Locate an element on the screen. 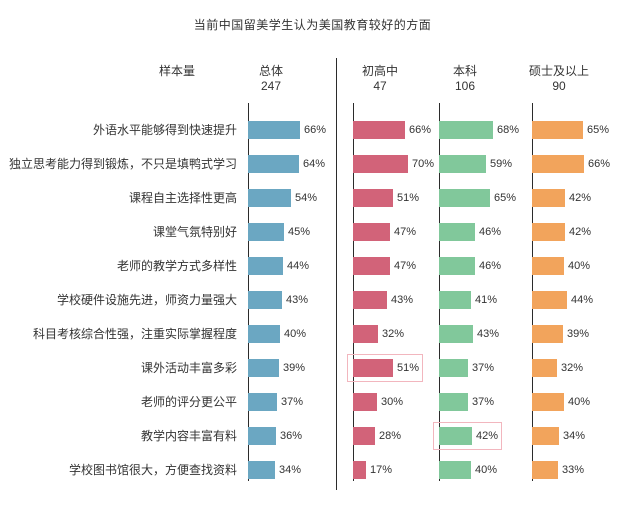  bar-cell: 66% is located at coordinates (392, 130).